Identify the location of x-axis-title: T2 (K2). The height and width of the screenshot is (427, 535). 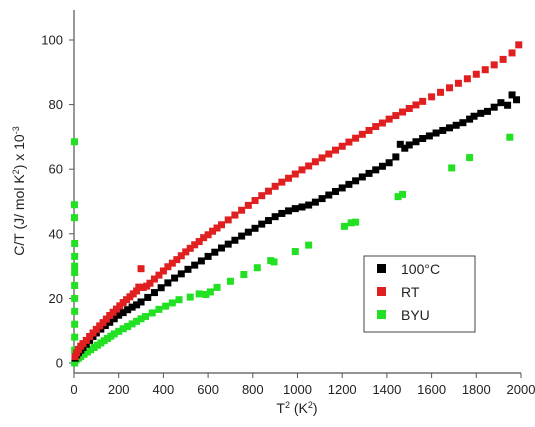
(296, 408).